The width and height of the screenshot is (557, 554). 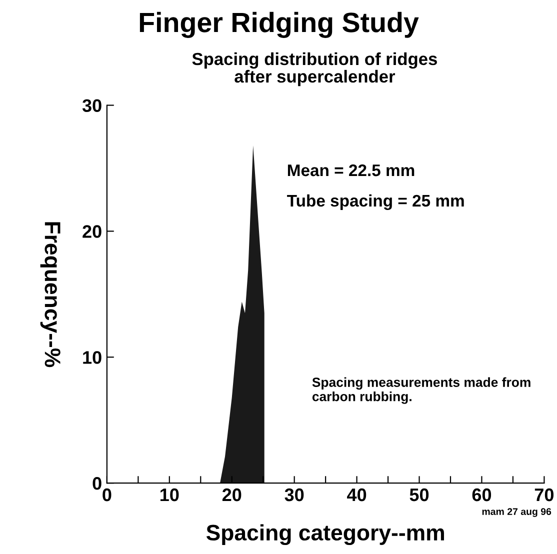 I want to click on x-tick-label: 60, so click(x=482, y=495).